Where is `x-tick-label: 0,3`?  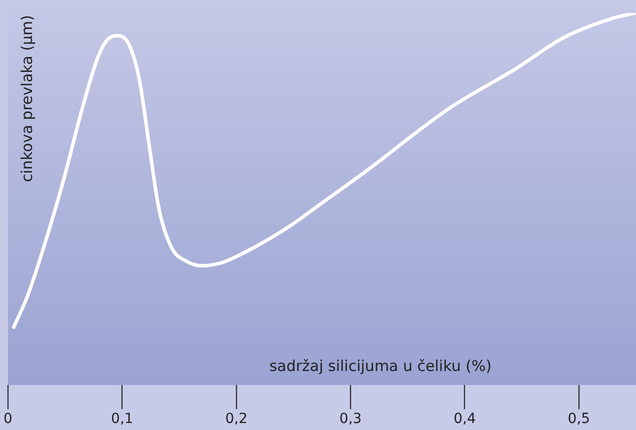 x-tick-label: 0,3 is located at coordinates (350, 419).